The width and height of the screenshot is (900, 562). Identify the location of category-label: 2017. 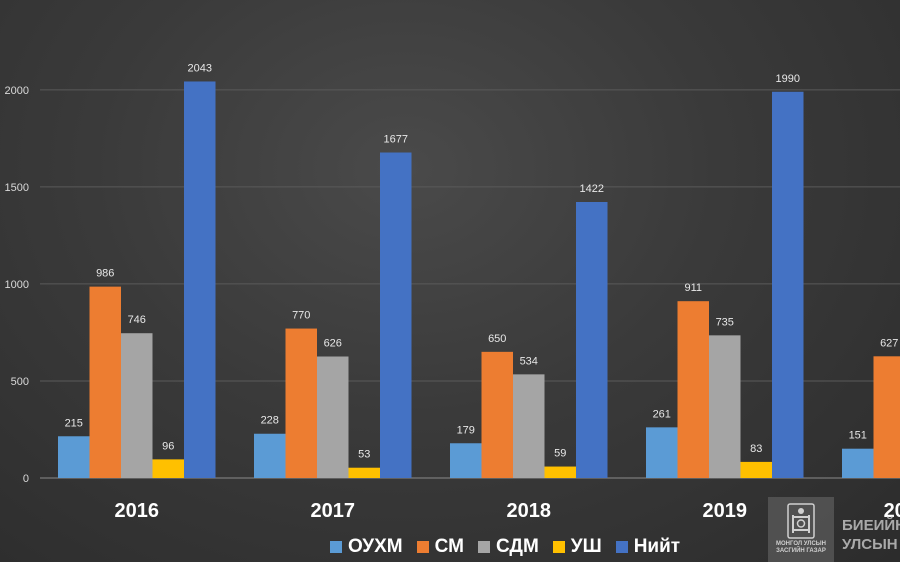
(333, 511).